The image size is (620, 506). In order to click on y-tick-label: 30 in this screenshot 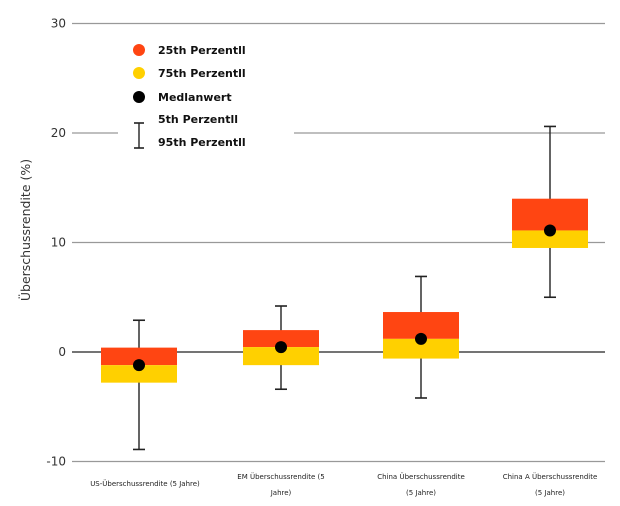, I will do `click(58, 24)`.